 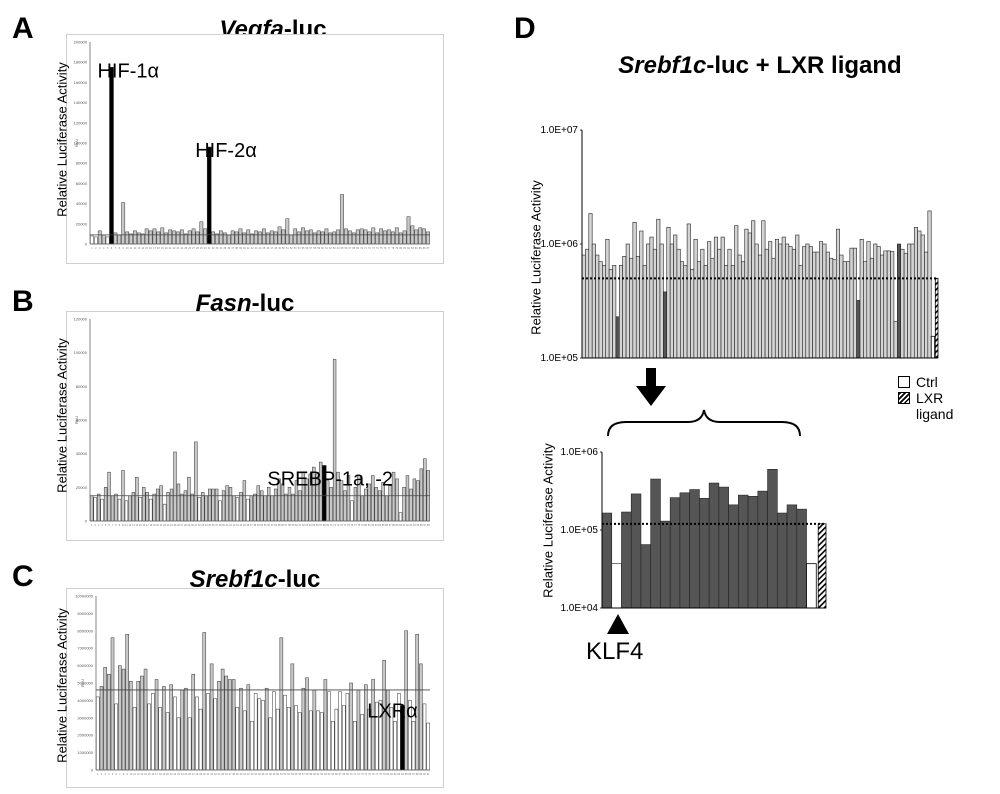 What do you see at coordinates (81, 143) in the screenshot?
I see `y-tick-label: 100000` at bounding box center [81, 143].